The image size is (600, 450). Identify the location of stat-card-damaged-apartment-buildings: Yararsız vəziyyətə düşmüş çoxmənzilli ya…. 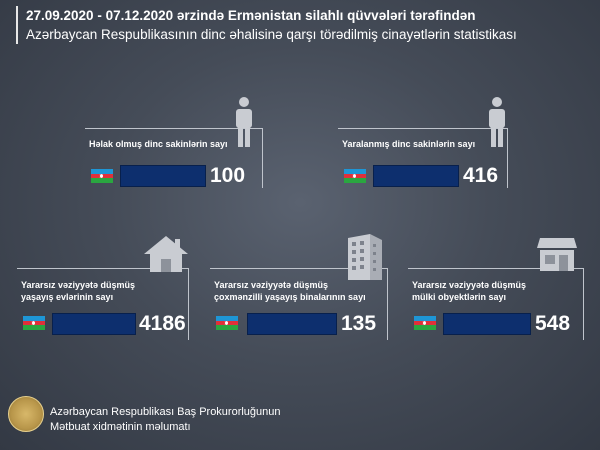
(299, 304).